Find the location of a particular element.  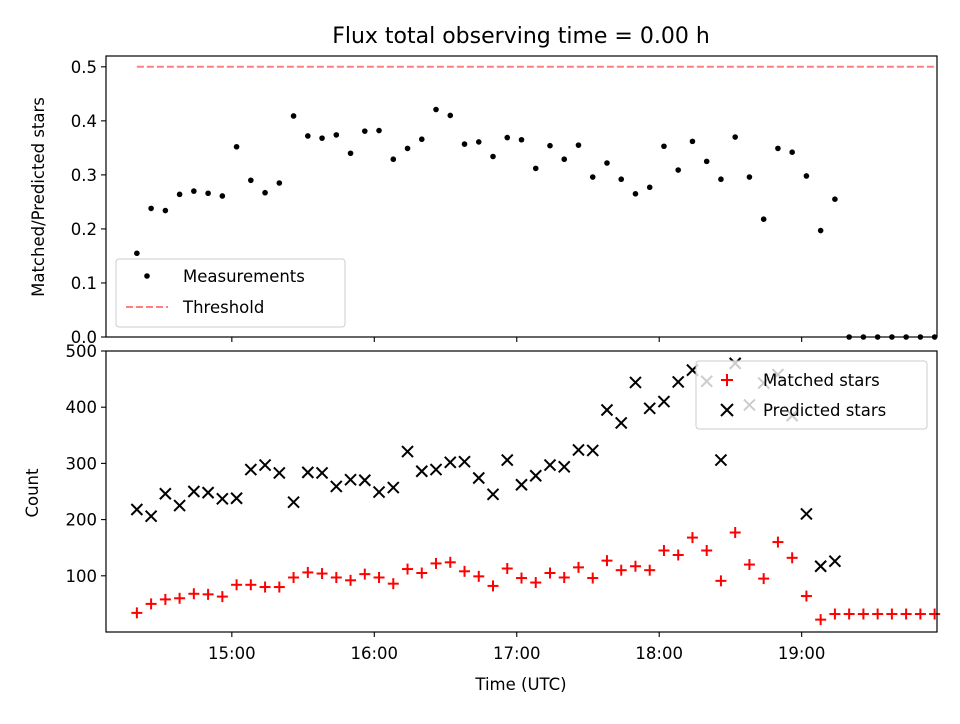

matched-stars-legend-marker is located at coordinates (727, 380).